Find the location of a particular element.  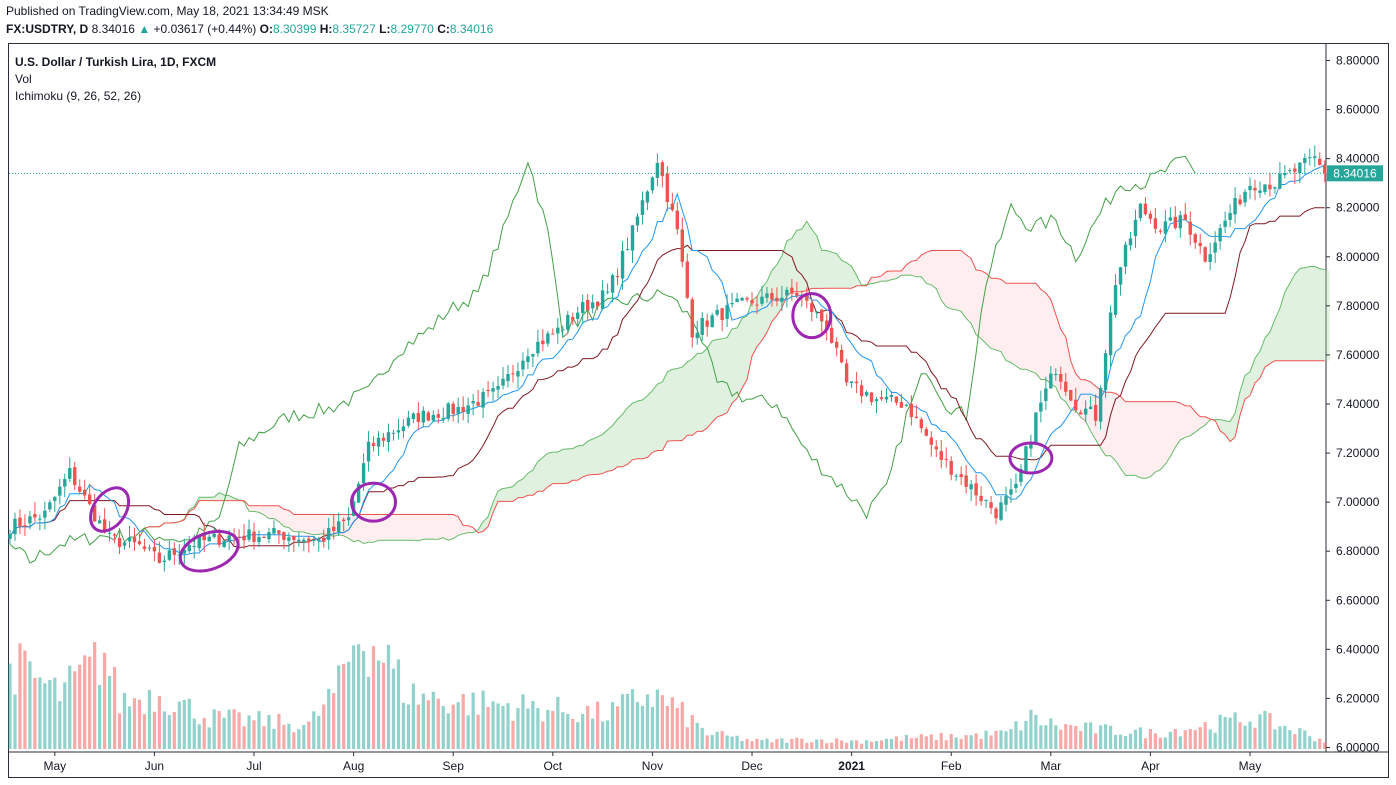

legend-volume: Vol is located at coordinates (23, 79).